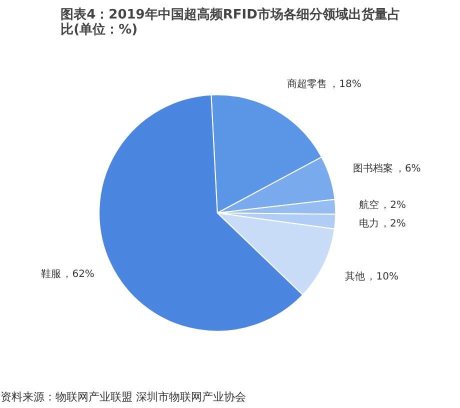 The image size is (460, 408). I want to click on slice-label: 电力, so click(368, 223).